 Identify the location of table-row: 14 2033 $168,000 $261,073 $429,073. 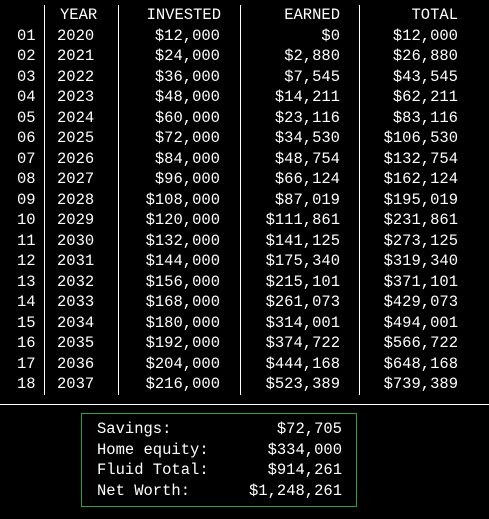
(244, 302).